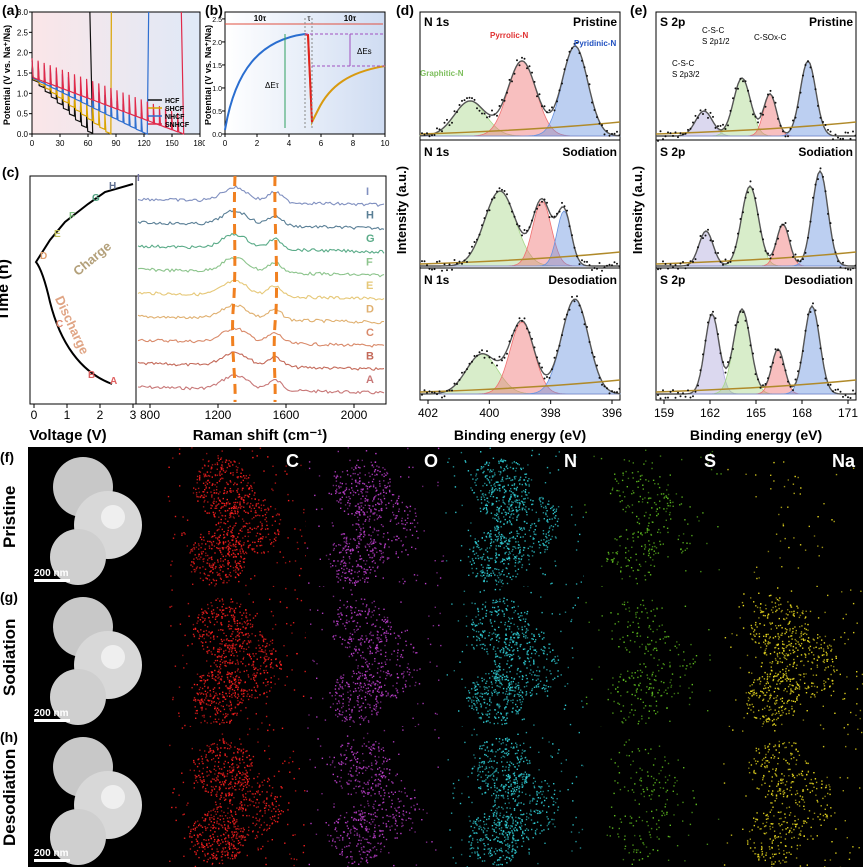  What do you see at coordinates (612, 413) in the screenshot?
I see `svg-d-xtick: 396` at bounding box center [612, 413].